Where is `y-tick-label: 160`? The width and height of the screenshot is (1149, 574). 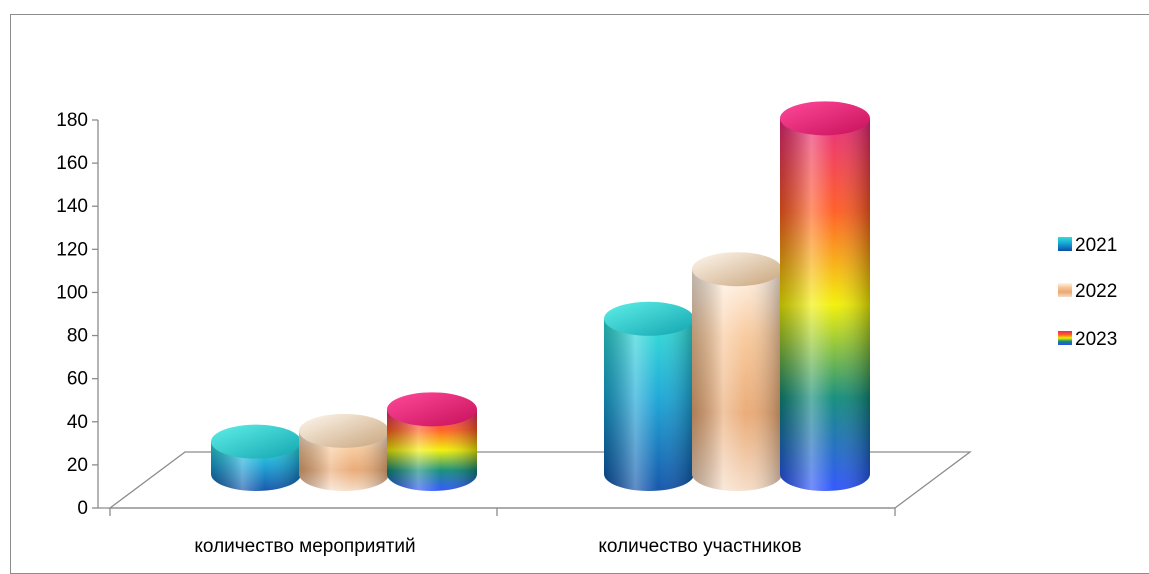
y-tick-label: 160 is located at coordinates (72, 163).